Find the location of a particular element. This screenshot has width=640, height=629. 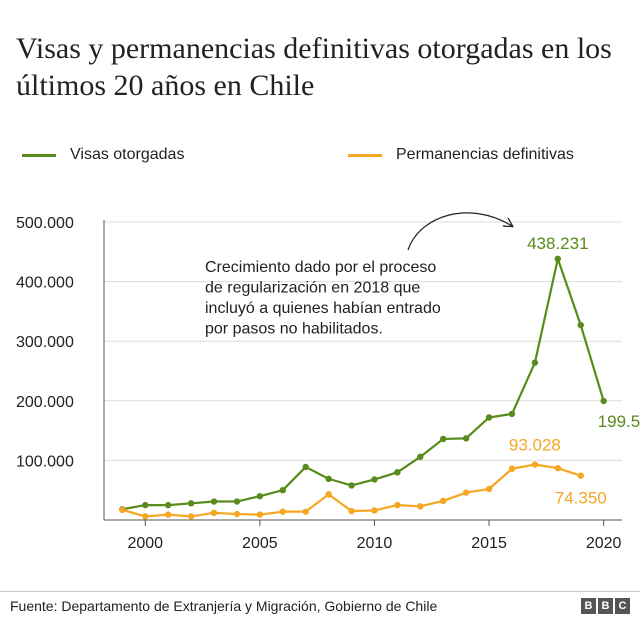

legend-swatch-visas is located at coordinates (39, 155).